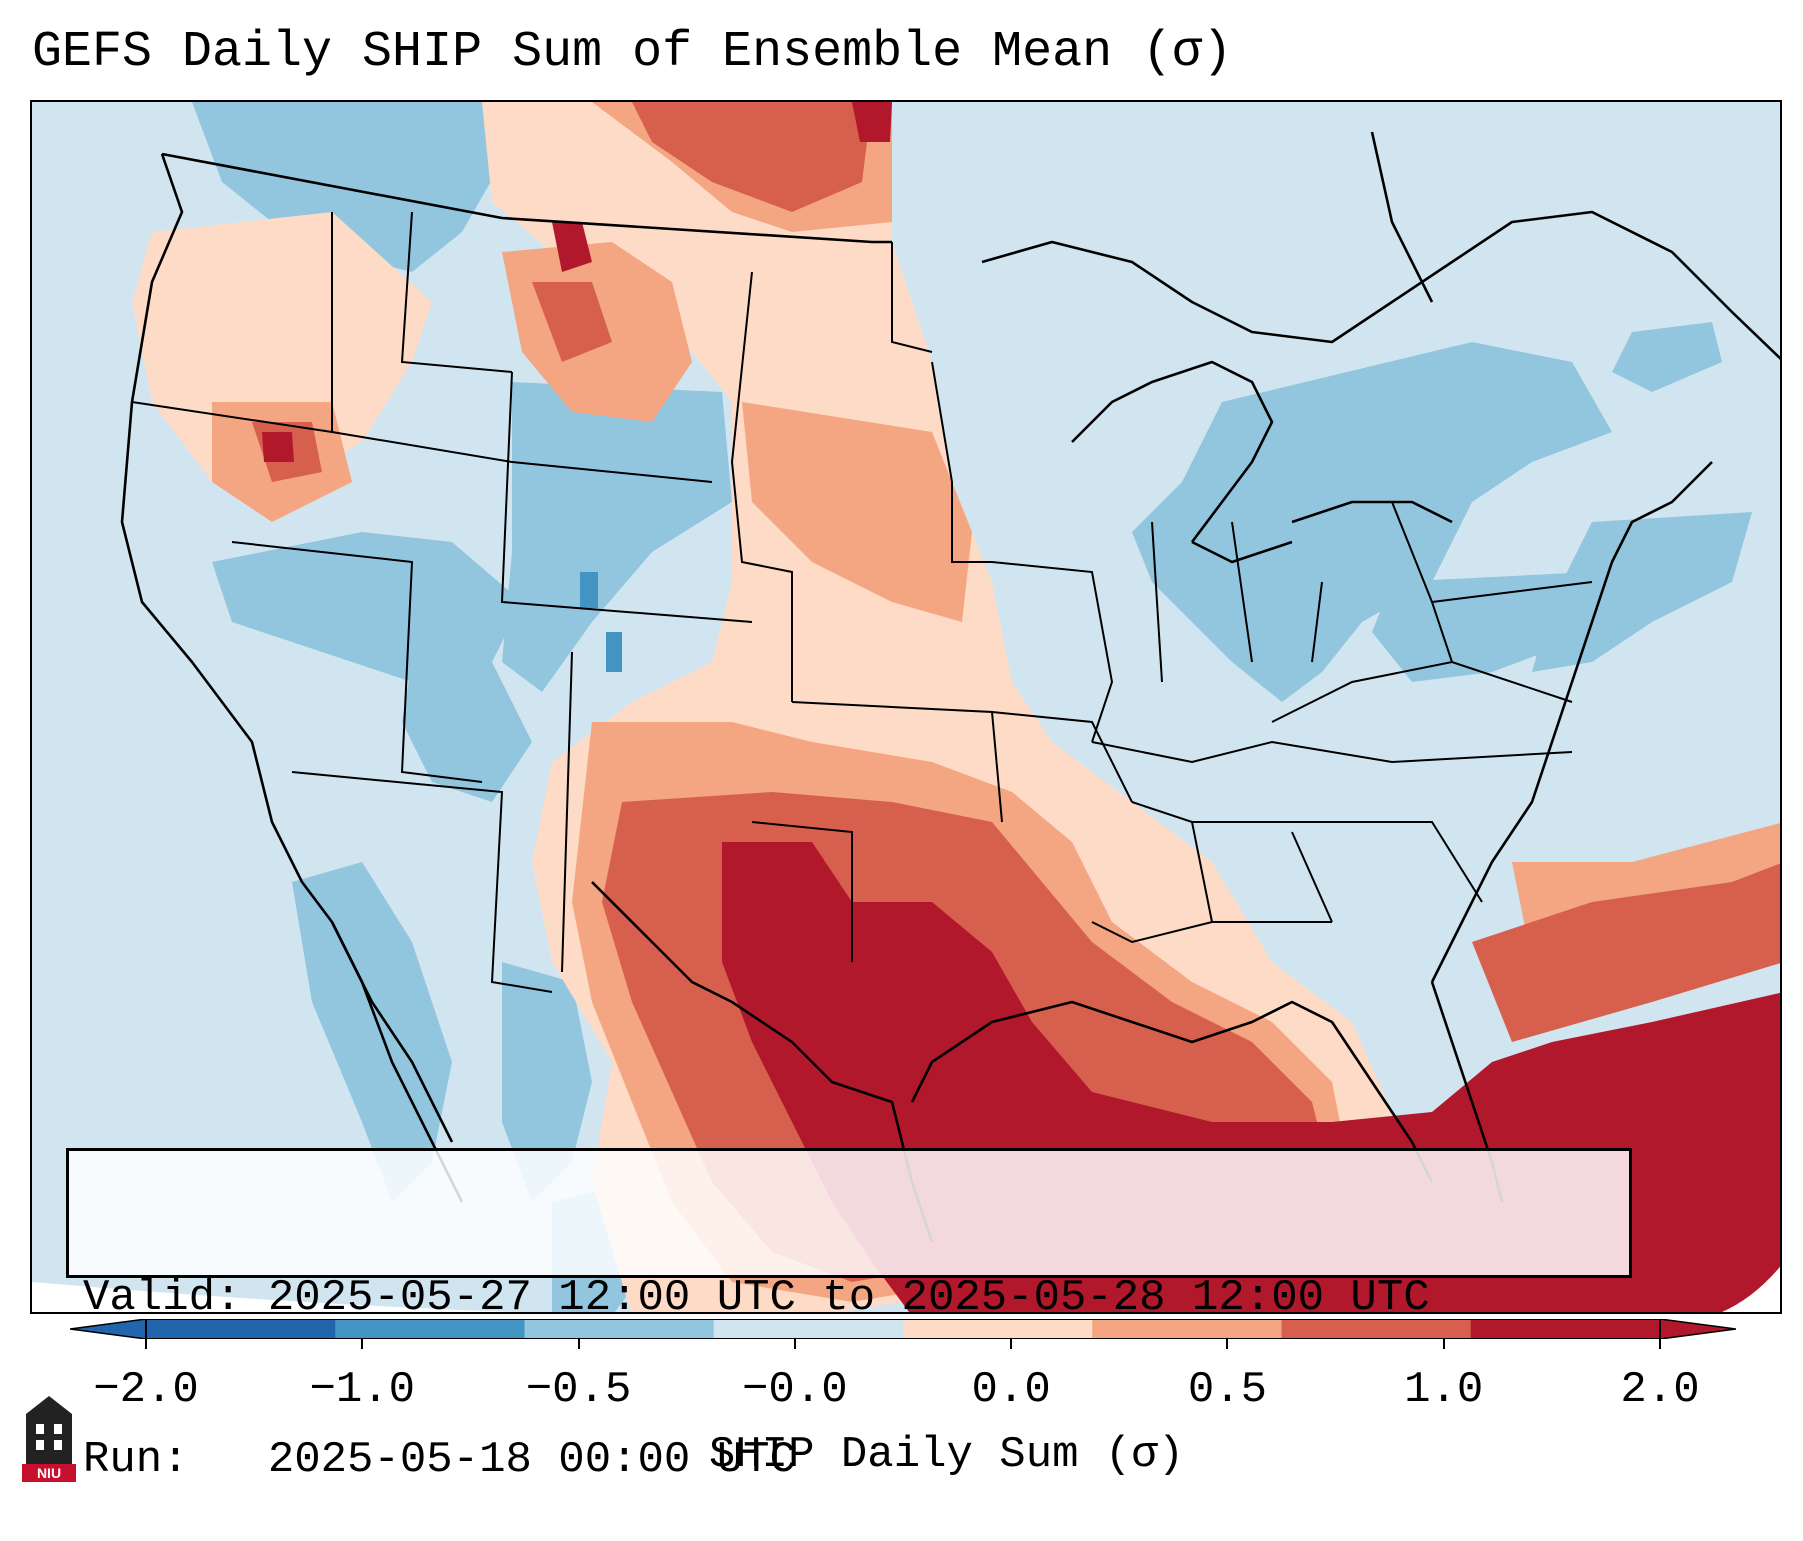 The height and width of the screenshot is (1541, 1803). I want to click on colorbar, so click(903, 1329).